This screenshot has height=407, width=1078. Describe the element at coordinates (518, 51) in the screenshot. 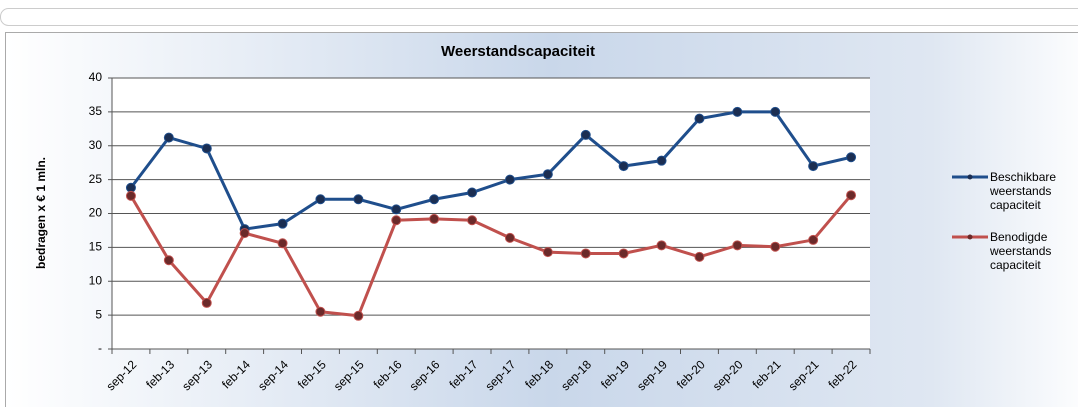

I see `chart-title: Weerstandscapaciteit` at that location.